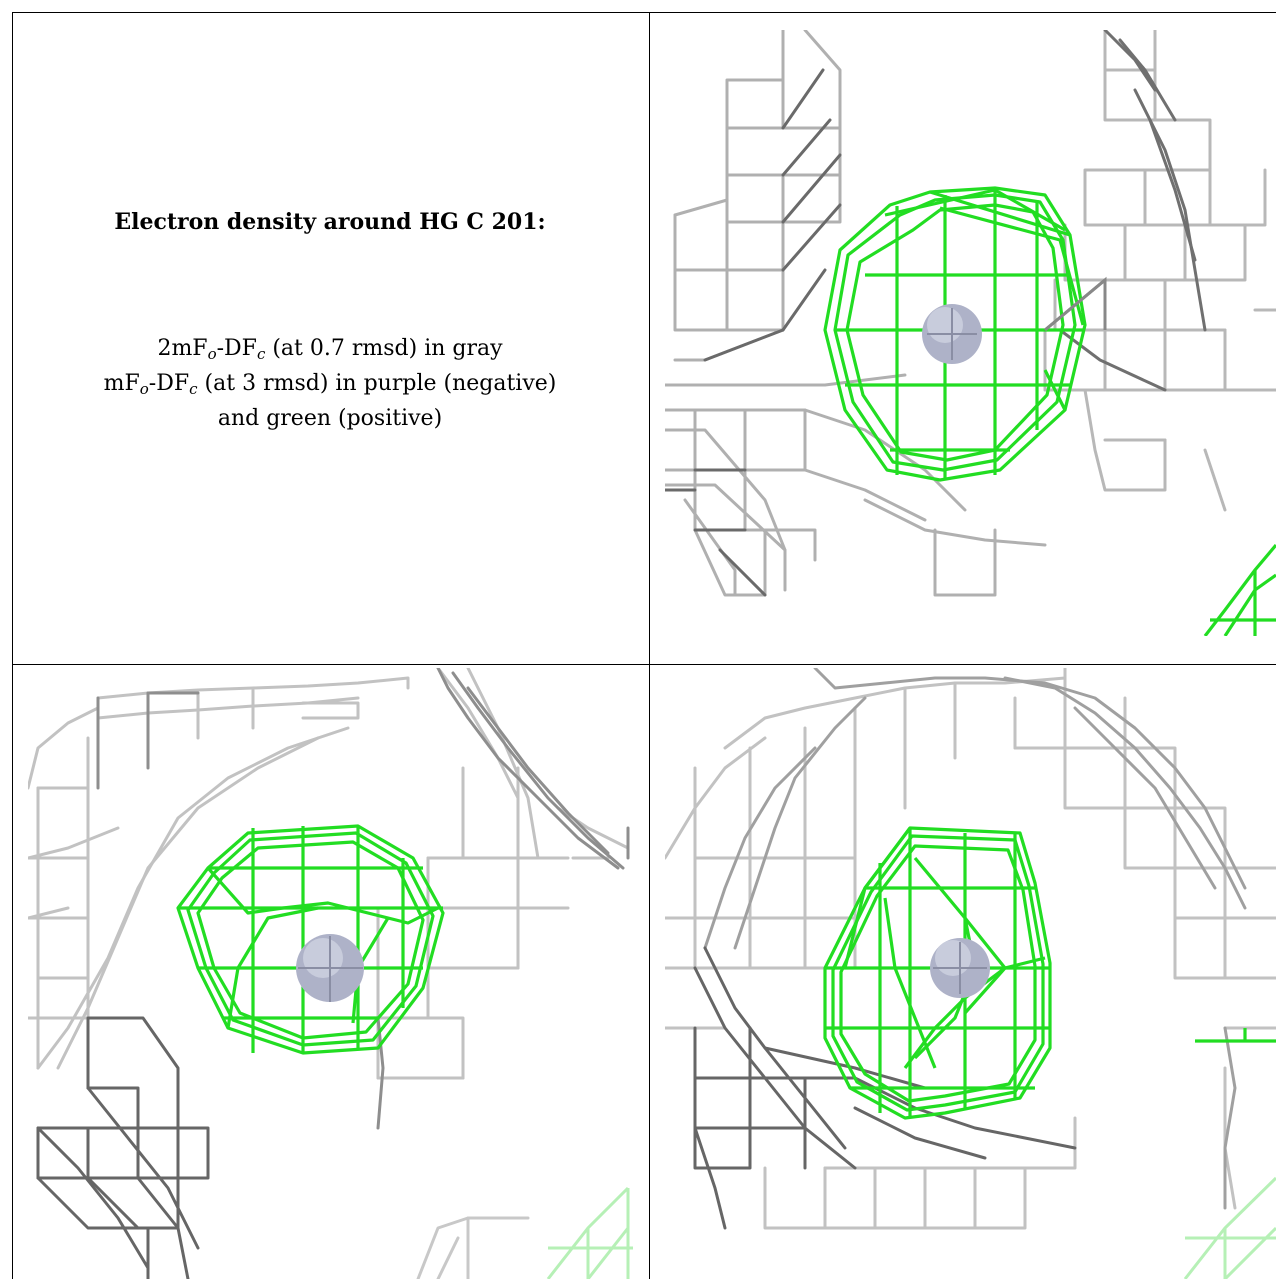  What do you see at coordinates (644, 12) in the screenshot?
I see `frame-top` at bounding box center [644, 12].